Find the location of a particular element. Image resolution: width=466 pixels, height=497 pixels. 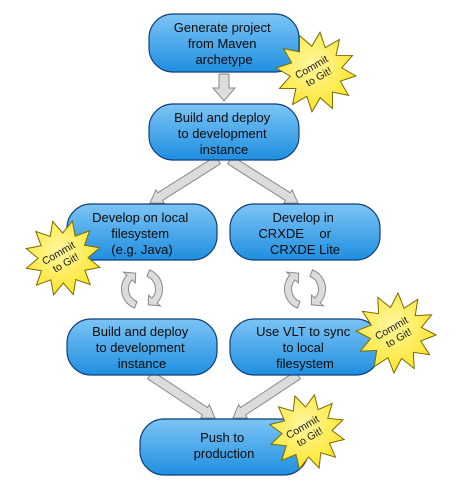

node-build-top-label: Build and deploy to development instance is located at coordinates (224, 133).